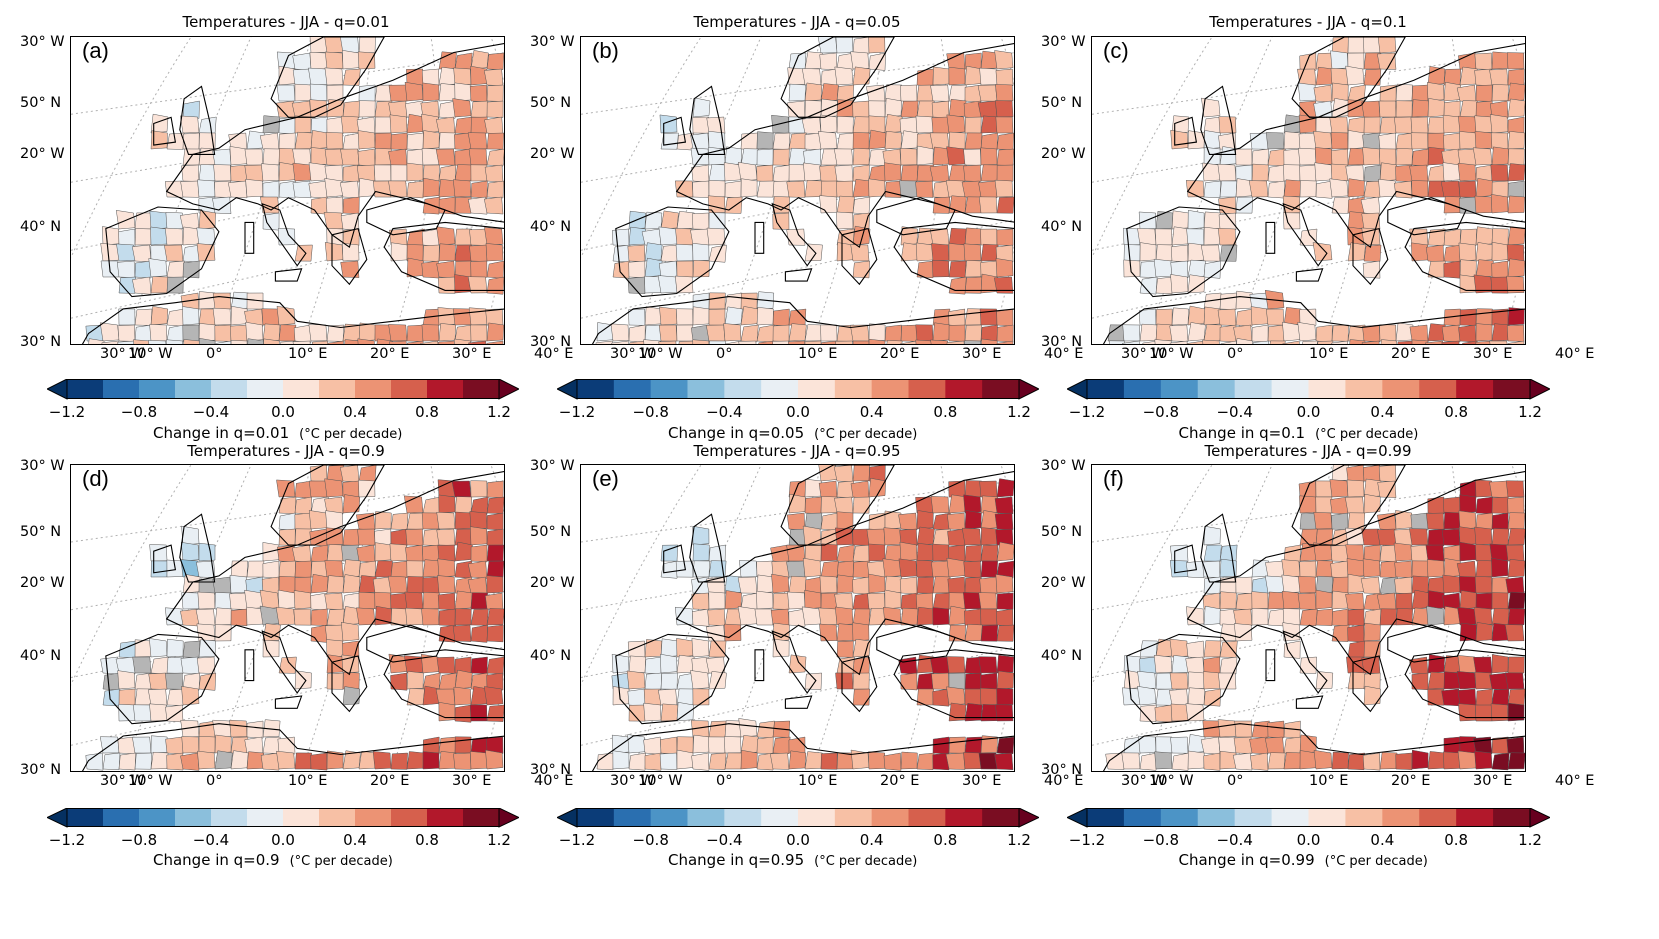  What do you see at coordinates (95, 478) in the screenshot?
I see `panel-letter: (d)` at bounding box center [95, 478].